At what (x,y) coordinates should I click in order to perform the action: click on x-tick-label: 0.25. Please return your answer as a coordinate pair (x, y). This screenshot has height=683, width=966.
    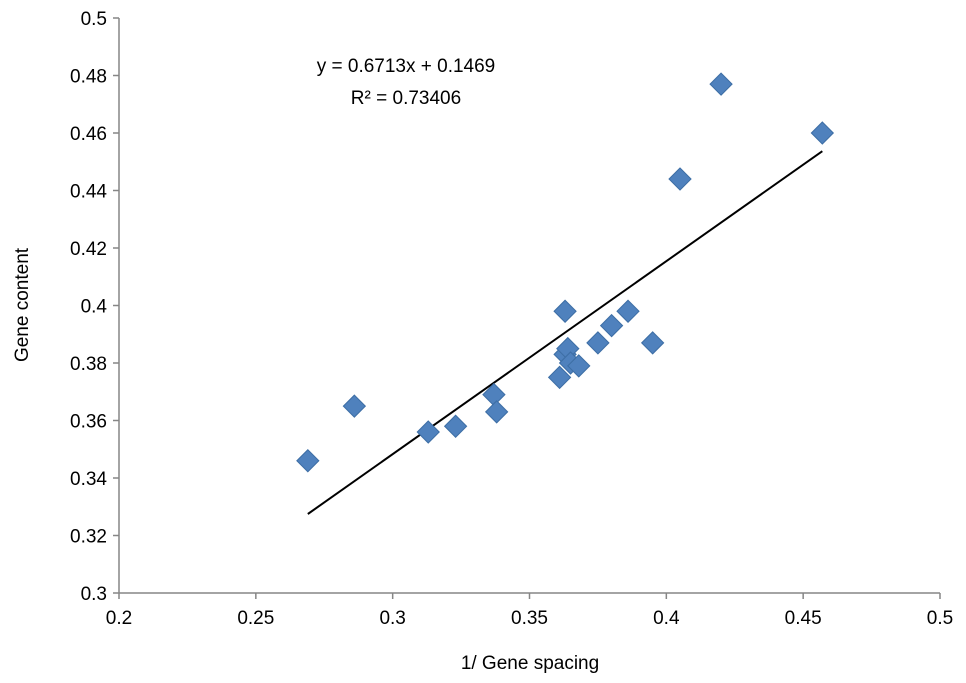
    Looking at the image, I should click on (255, 618).